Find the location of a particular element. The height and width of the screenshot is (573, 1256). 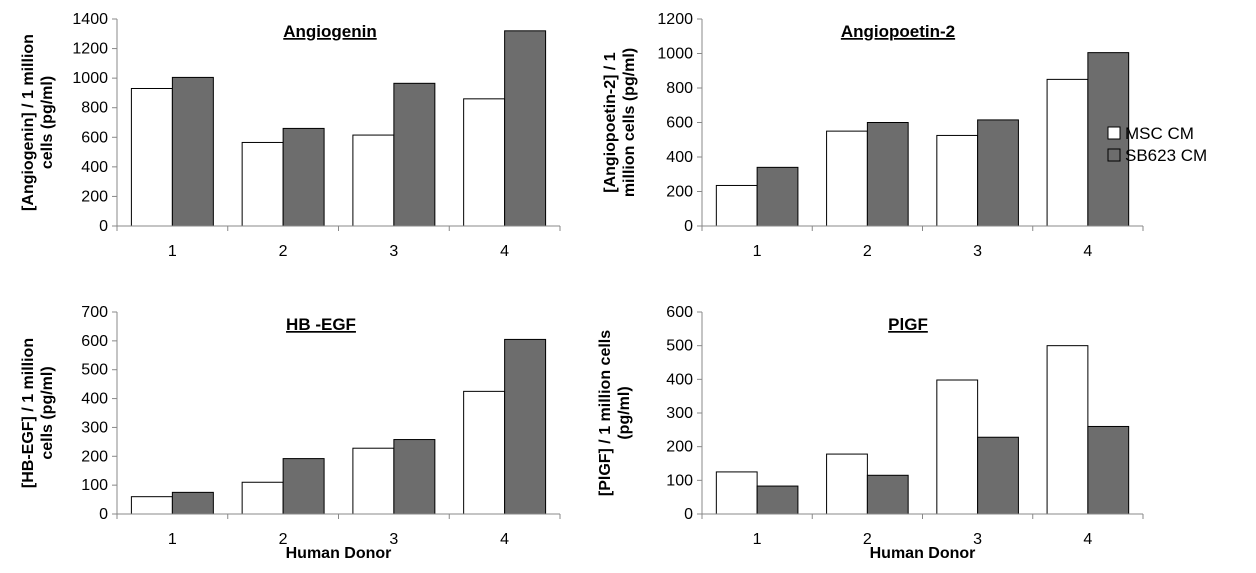

chart-title: Angiogenin is located at coordinates (329, 31).